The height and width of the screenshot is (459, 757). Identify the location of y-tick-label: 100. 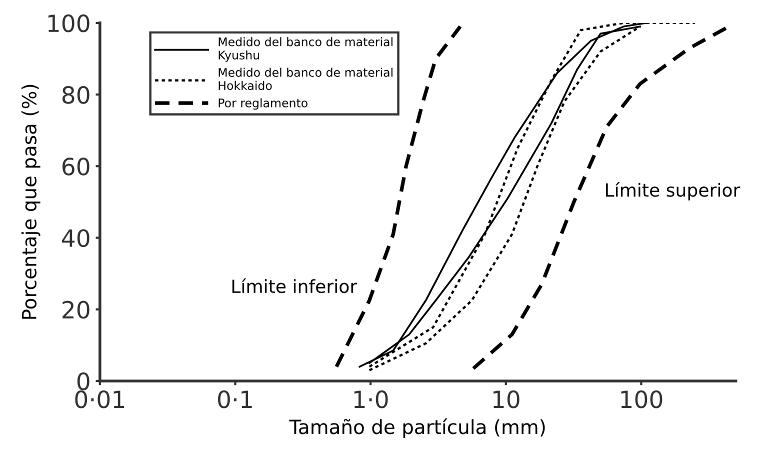
(69, 23).